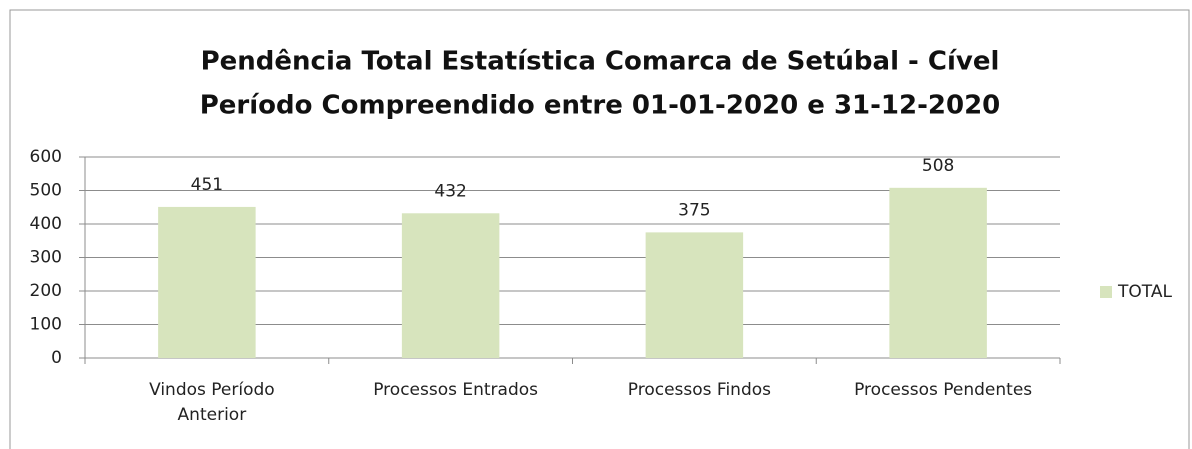 This screenshot has width=1192, height=449. Describe the element at coordinates (46, 191) in the screenshot. I see `y-tick-label: 500` at that location.